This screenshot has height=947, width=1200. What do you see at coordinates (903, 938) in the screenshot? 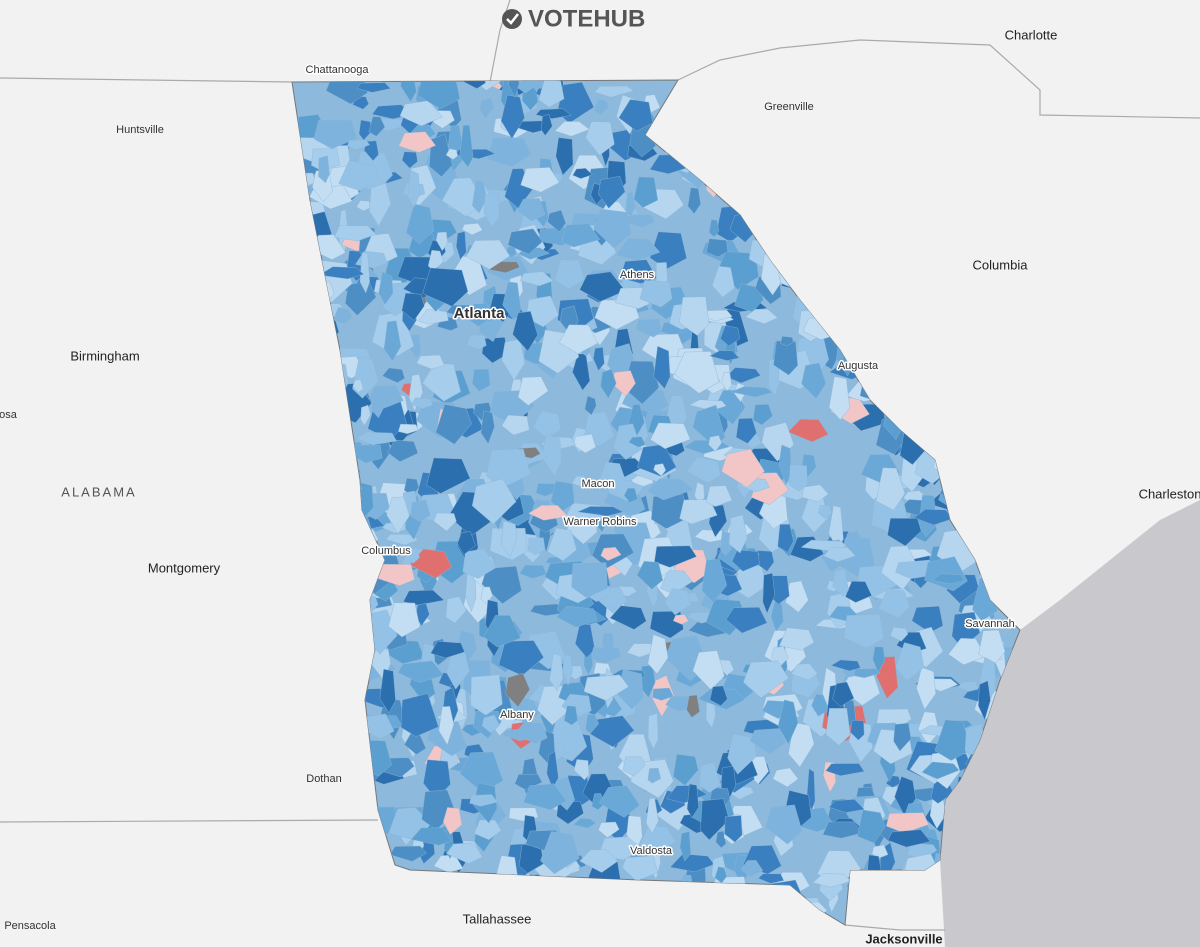
I see `city-label: Jacksonville` at bounding box center [903, 938].